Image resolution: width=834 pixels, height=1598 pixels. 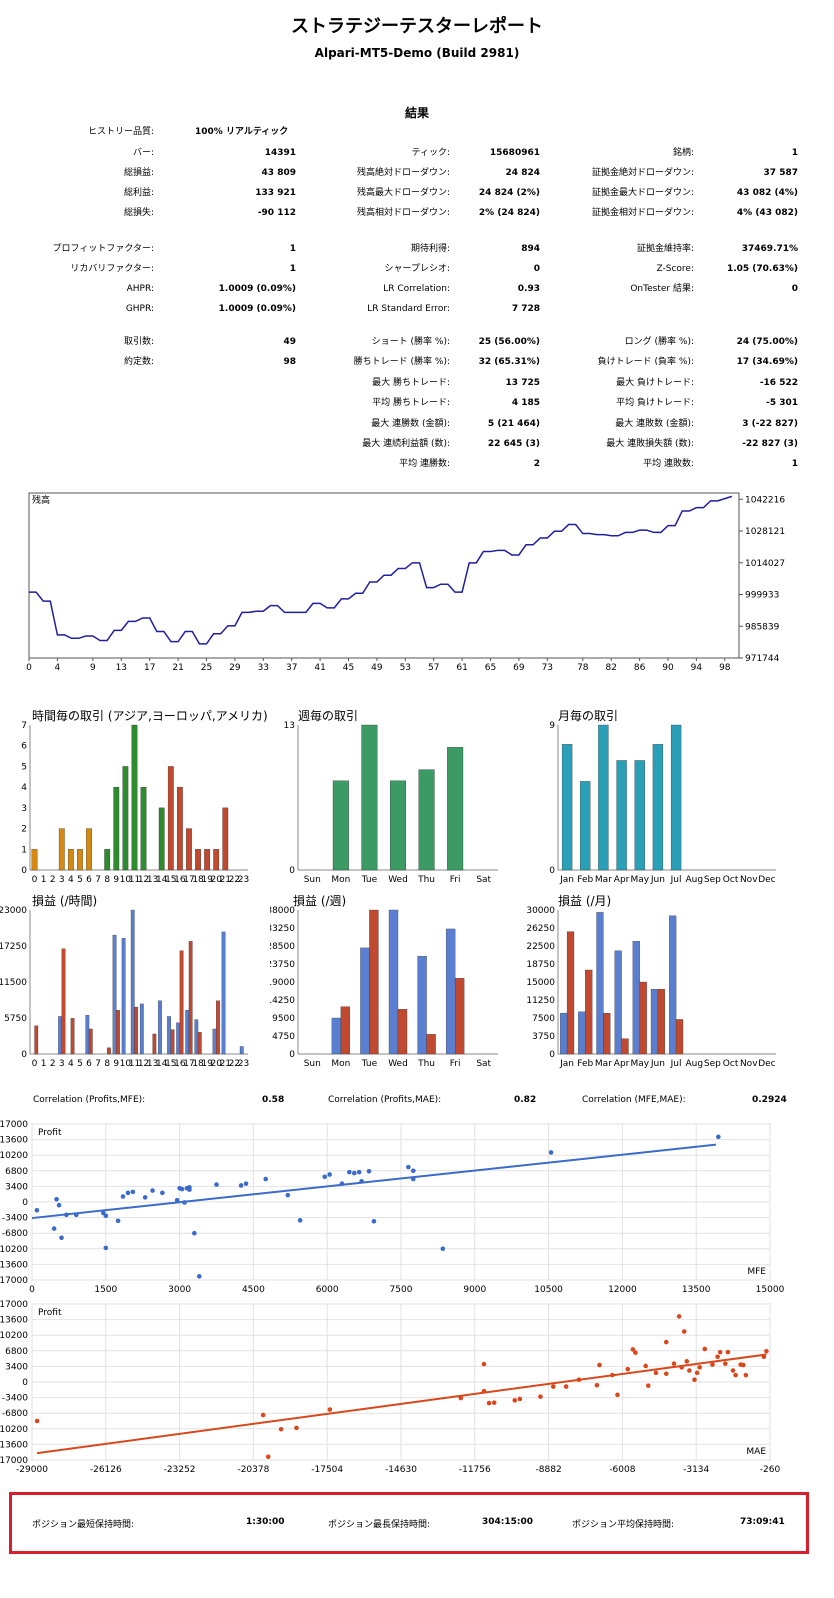 What do you see at coordinates (289, 362) in the screenshot?
I see `stat-value: 98` at bounding box center [289, 362].